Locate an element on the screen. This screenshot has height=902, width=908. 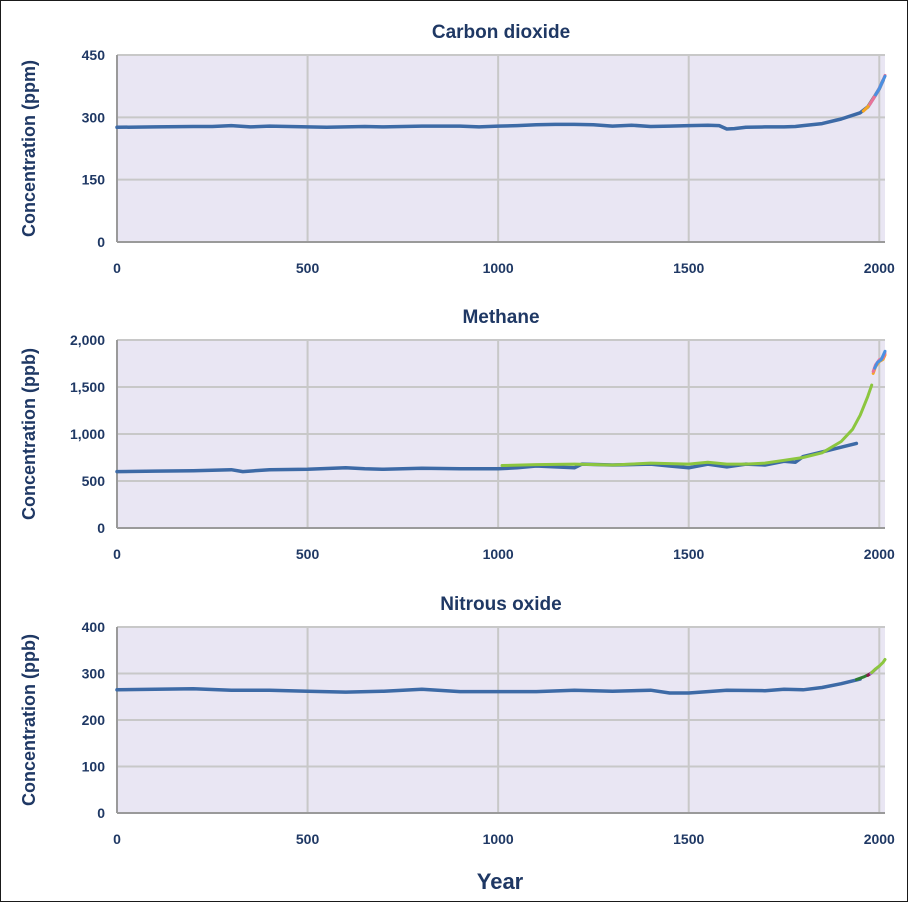
y-tick-label: 1,500 is located at coordinates (87, 387).